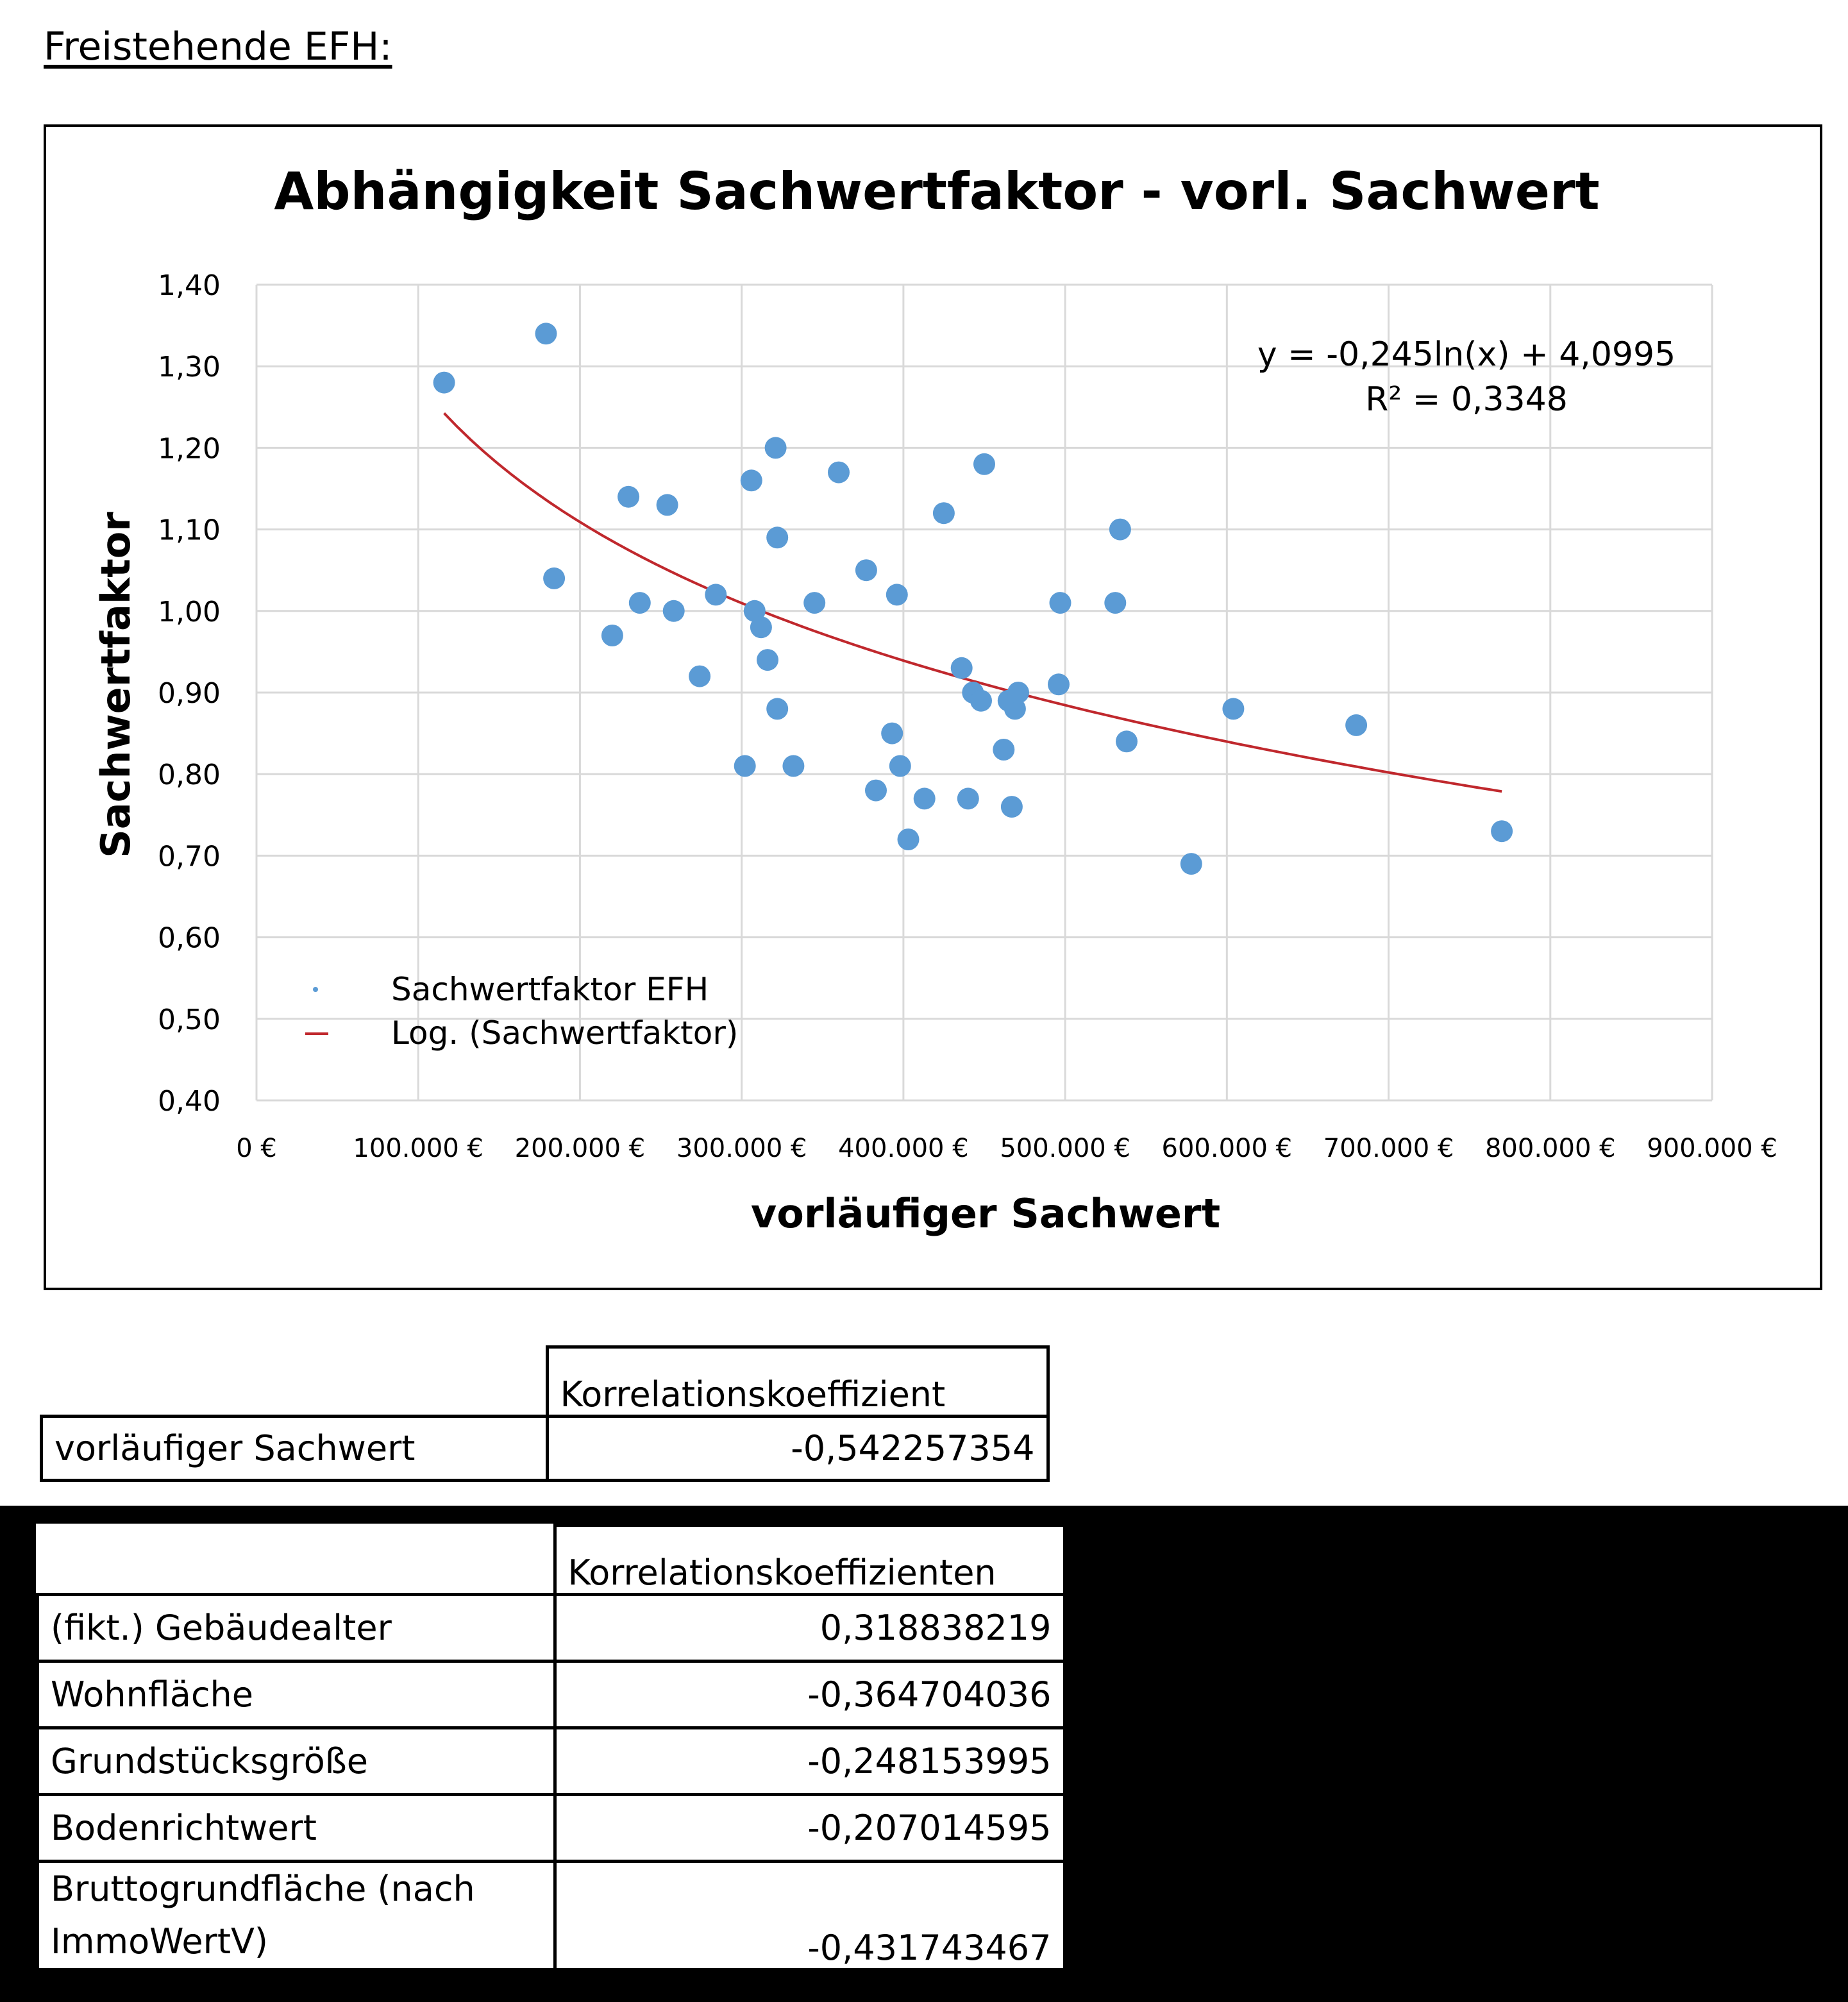 The height and width of the screenshot is (2002, 1848). I want to click on y-tick-label: 0,50, so click(189, 1020).